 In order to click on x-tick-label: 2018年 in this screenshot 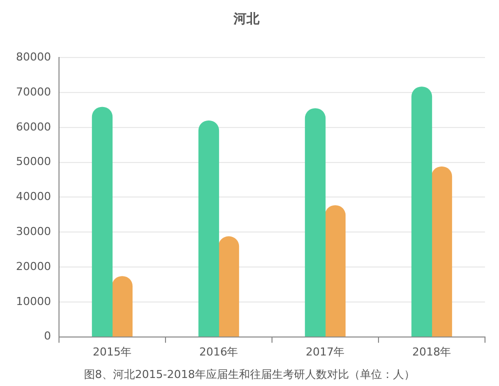, I will do `click(432, 351)`.